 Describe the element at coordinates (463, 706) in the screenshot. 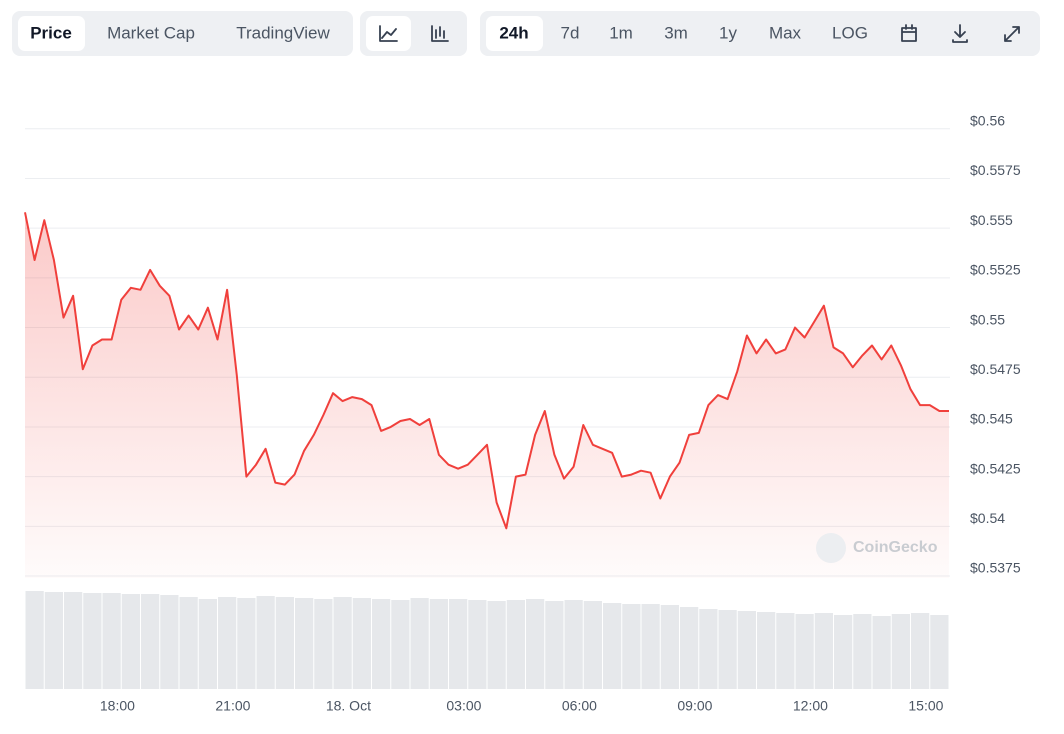

I see `x-tick-label: 03:00` at that location.